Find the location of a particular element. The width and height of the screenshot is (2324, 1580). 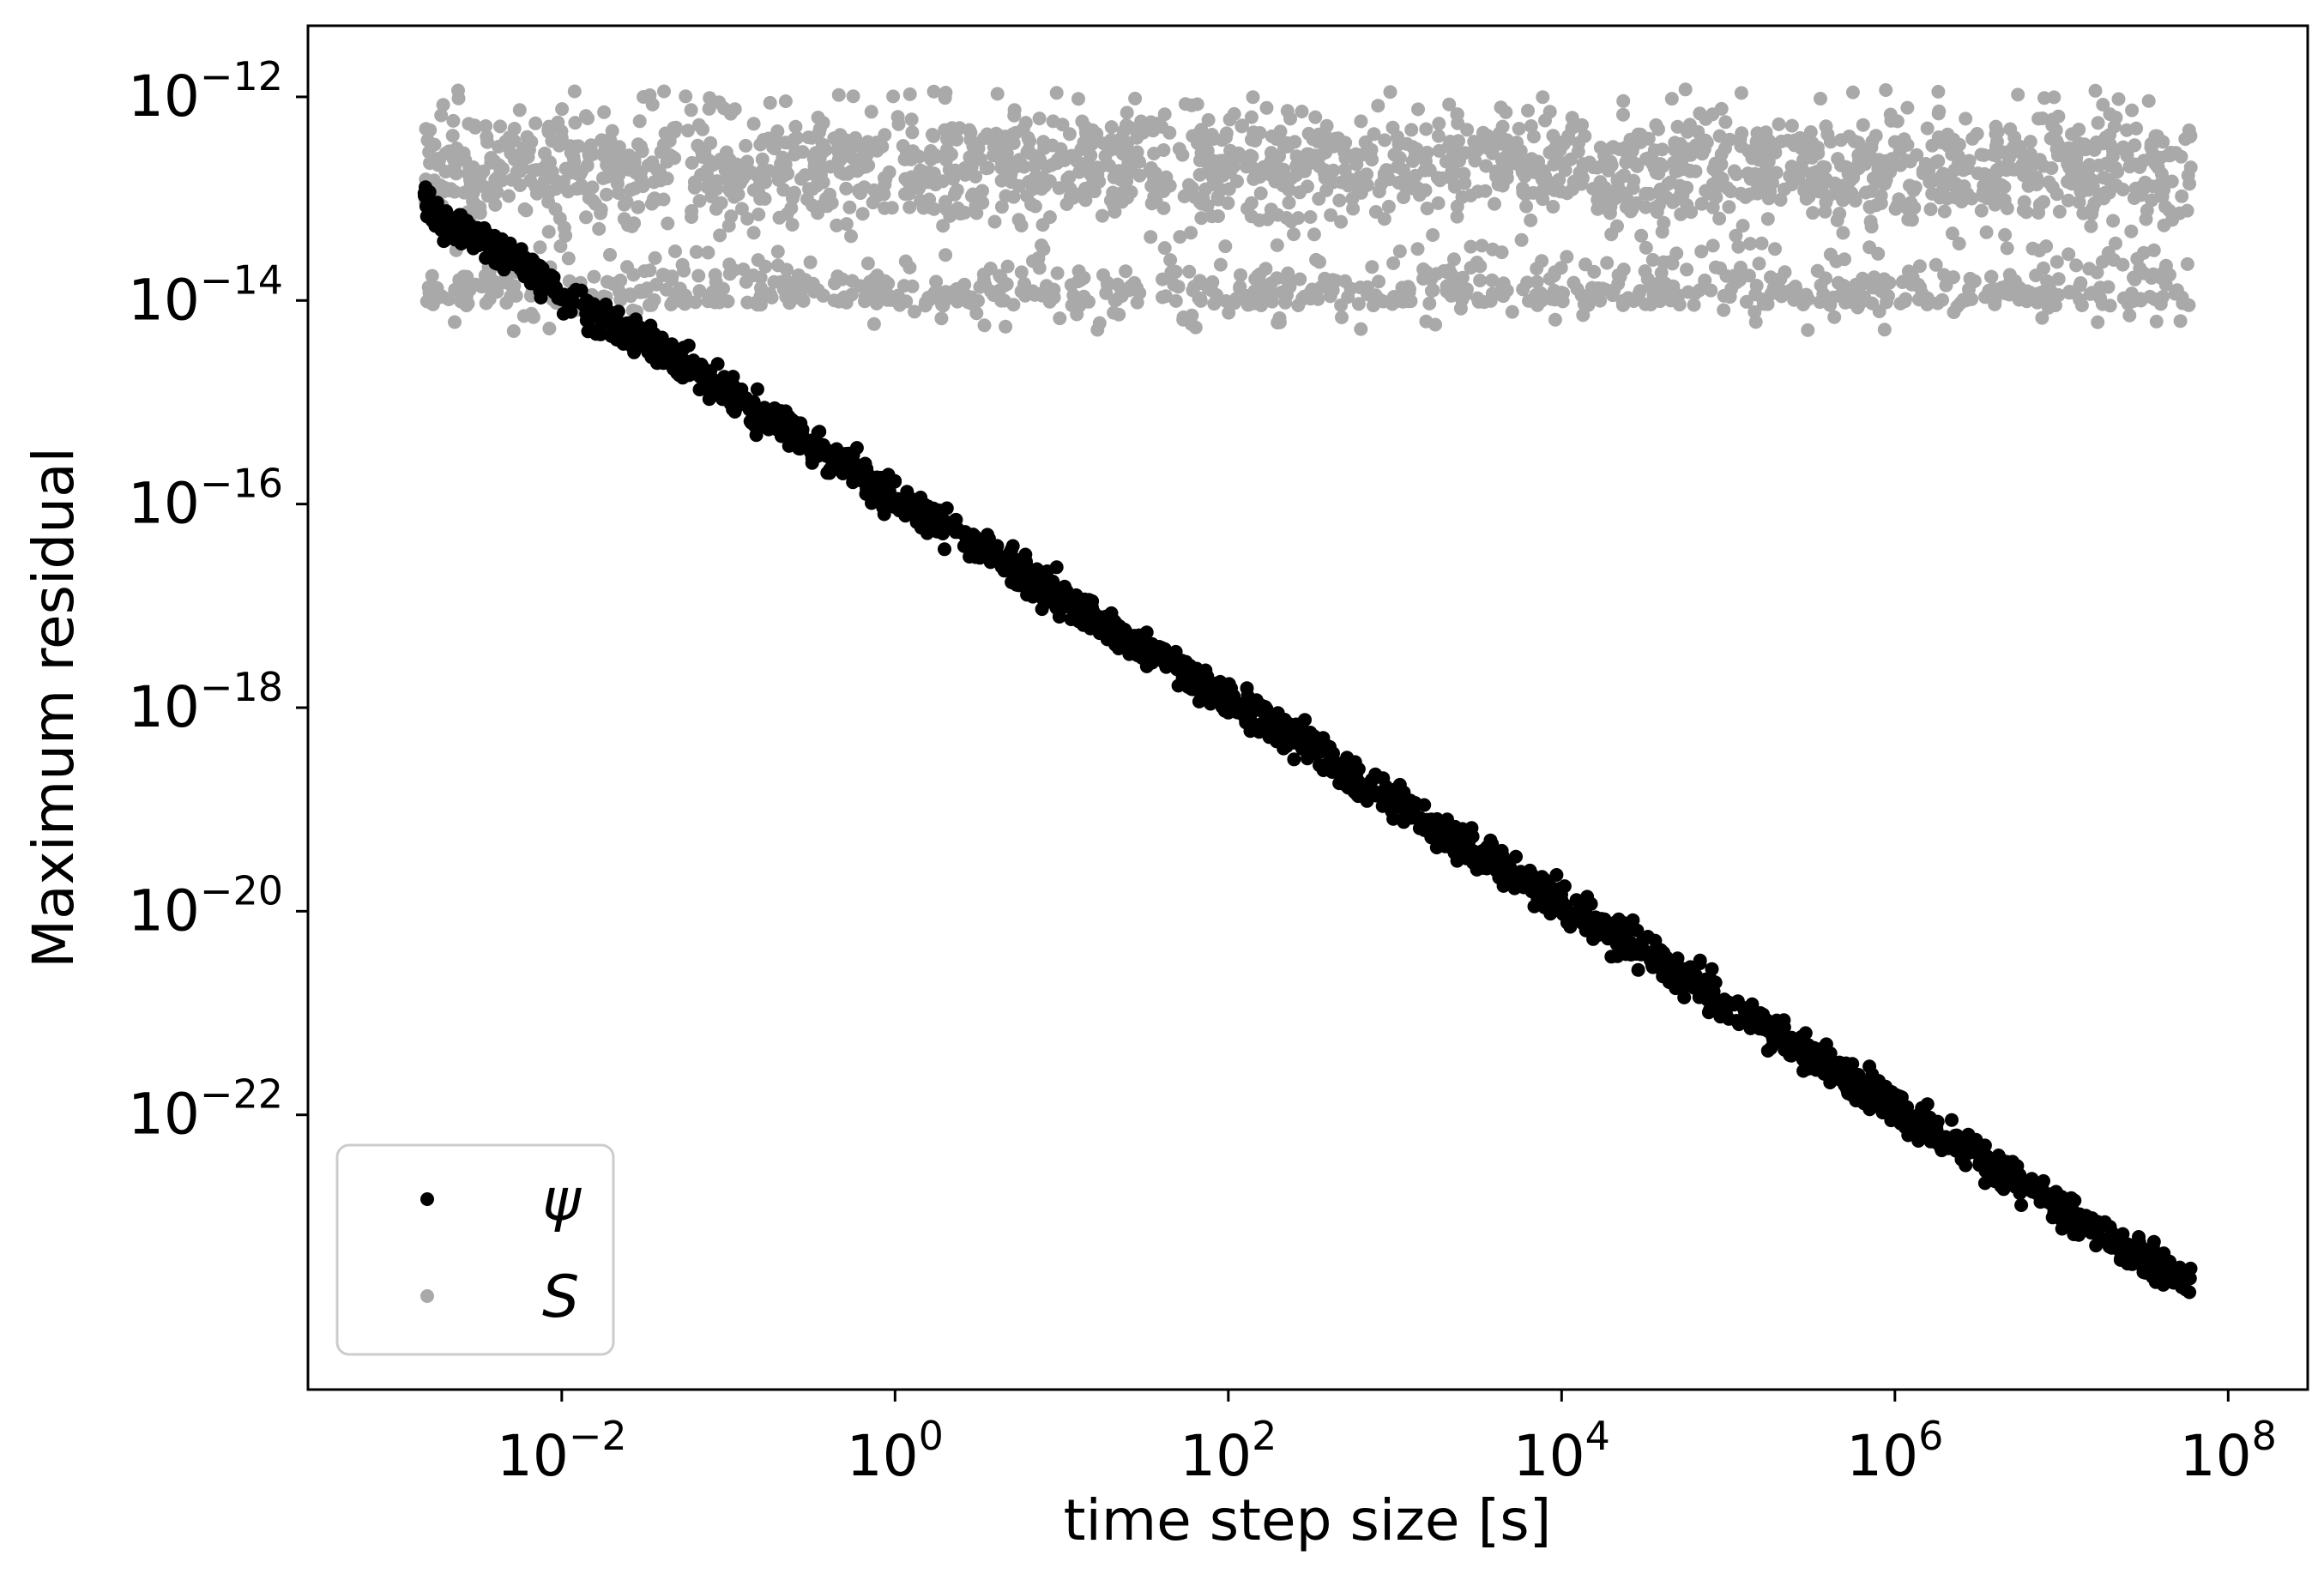

y-tick-label: 10−12 is located at coordinates (206, 92).